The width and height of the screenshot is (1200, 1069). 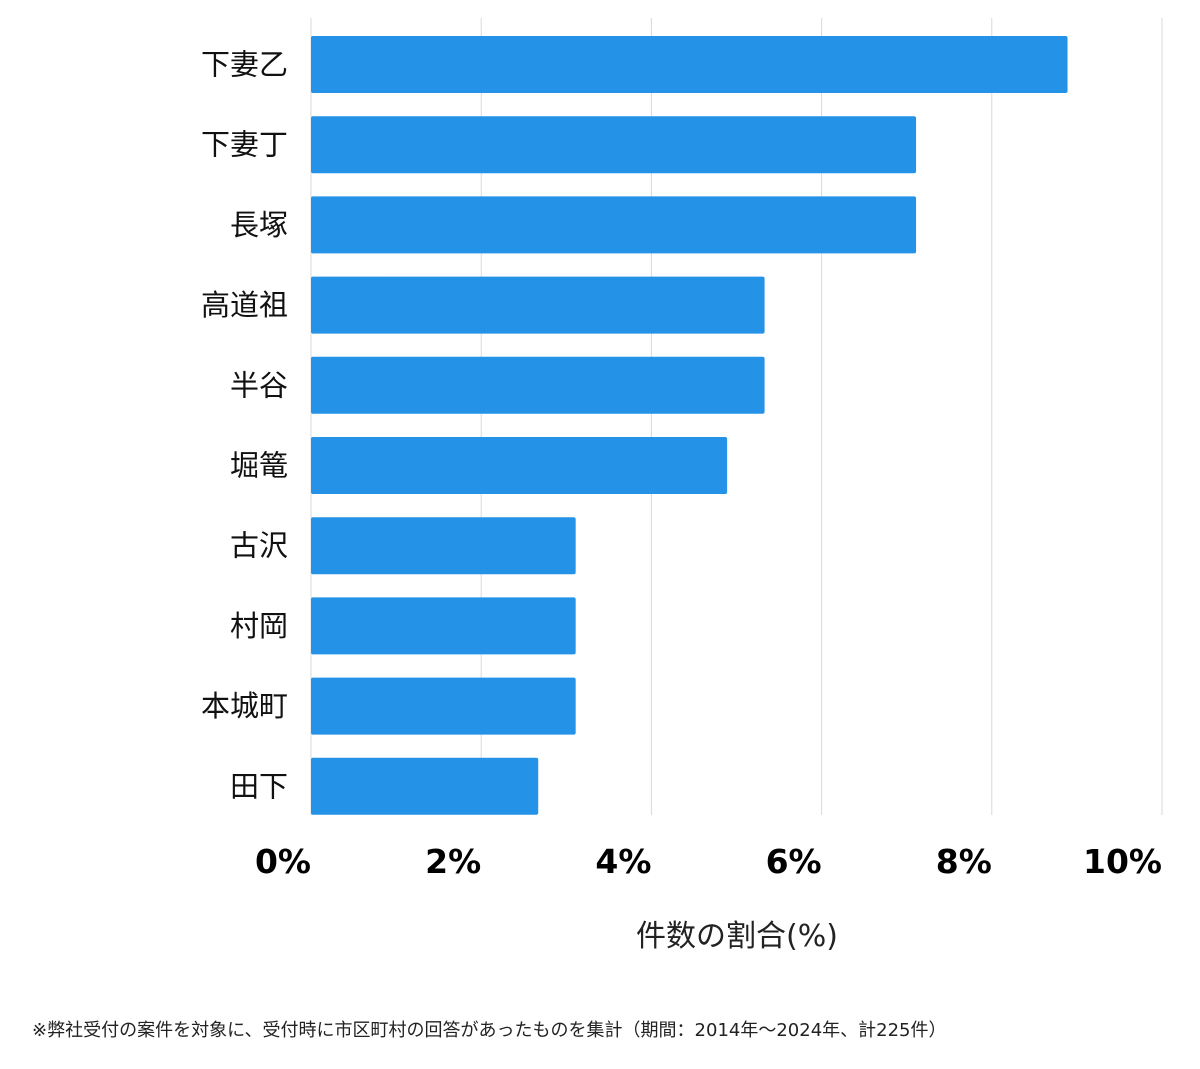 What do you see at coordinates (259, 786) in the screenshot?
I see `category-label: 田下` at bounding box center [259, 786].